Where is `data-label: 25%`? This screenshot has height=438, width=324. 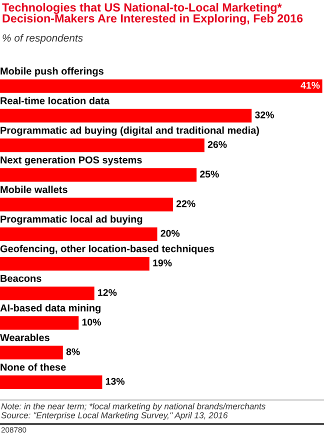 data-label: 25% is located at coordinates (209, 174).